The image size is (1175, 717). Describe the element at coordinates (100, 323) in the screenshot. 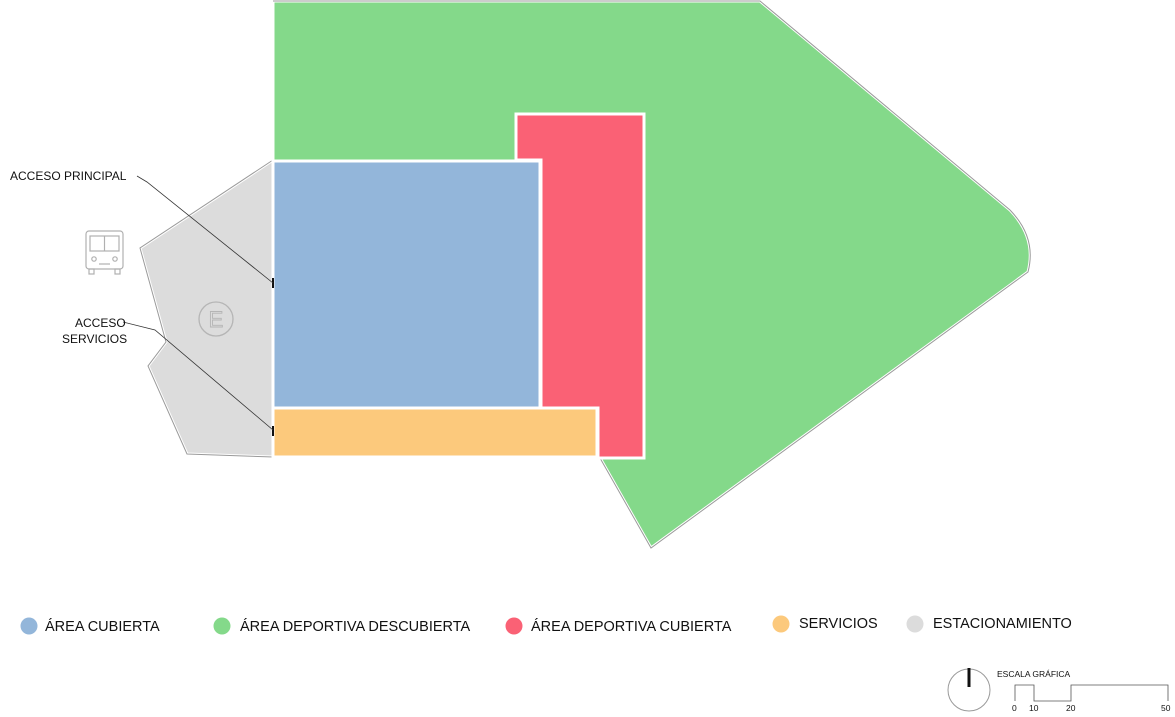

I see `label-acceso-servicios-line1: ACCESO` at that location.